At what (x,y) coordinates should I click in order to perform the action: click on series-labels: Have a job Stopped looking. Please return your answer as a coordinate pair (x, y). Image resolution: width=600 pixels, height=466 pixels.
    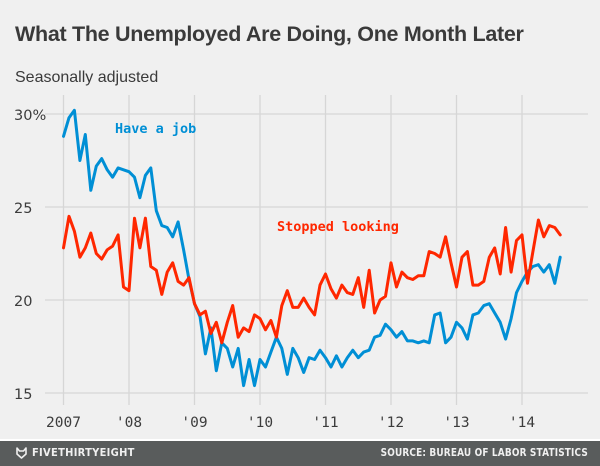
    Looking at the image, I should click on (257, 178).